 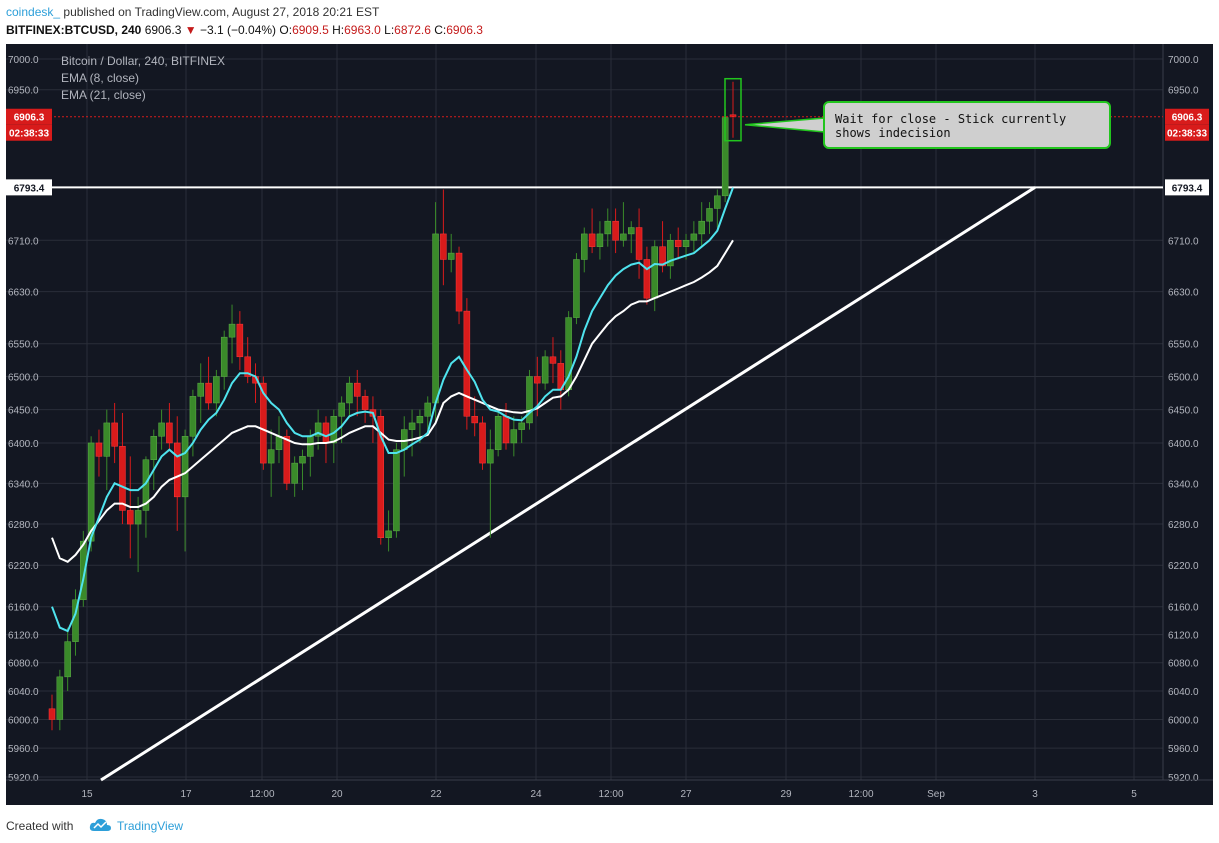 What do you see at coordinates (261, 794) in the screenshot?
I see `x-tick-label: 12:00` at bounding box center [261, 794].